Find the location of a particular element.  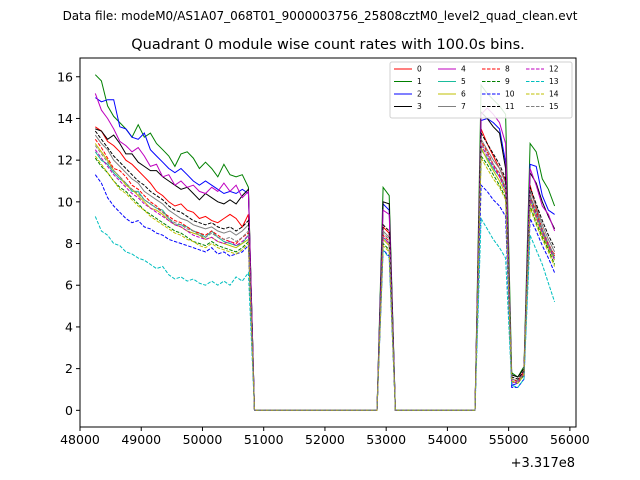

y-tick-label: 12 is located at coordinates (65, 160).